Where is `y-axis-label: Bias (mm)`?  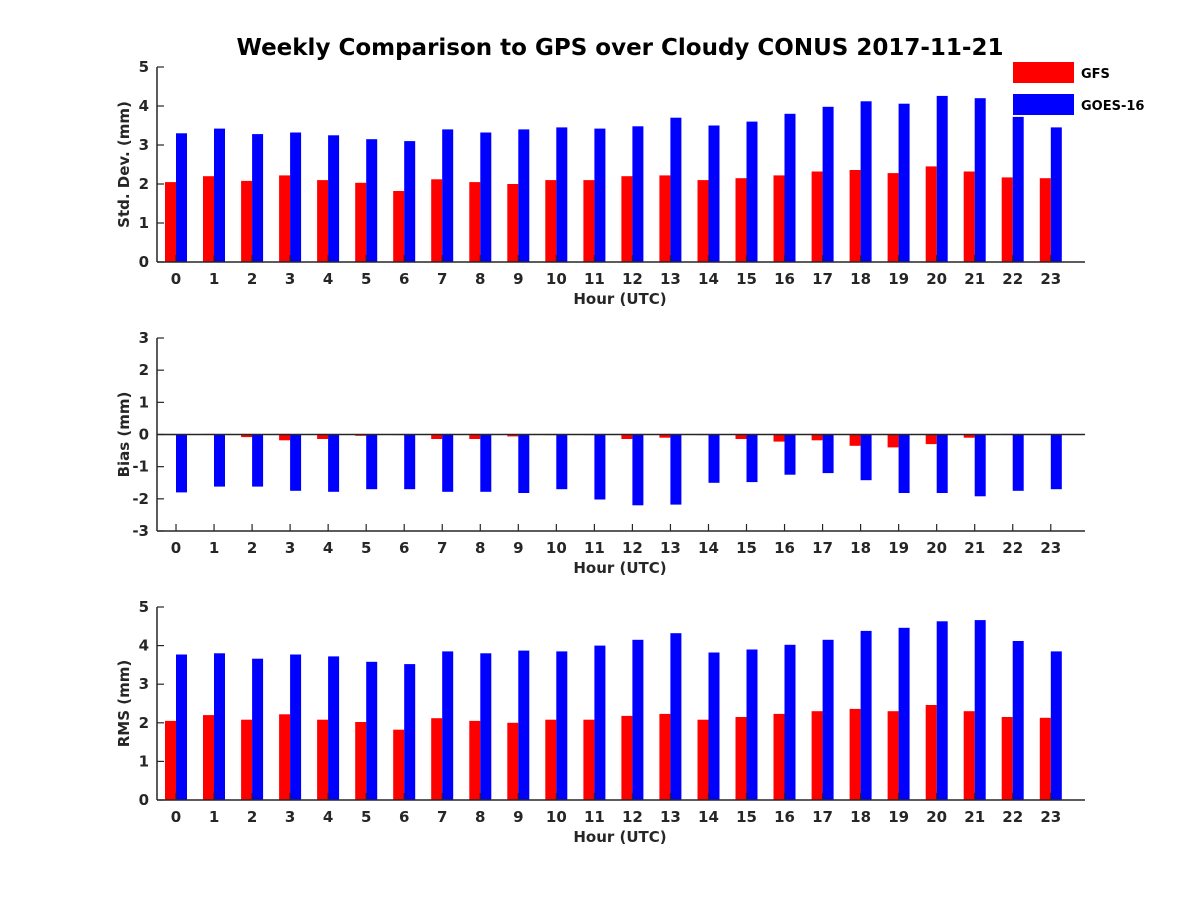
y-axis-label: Bias (mm) is located at coordinates (124, 435).